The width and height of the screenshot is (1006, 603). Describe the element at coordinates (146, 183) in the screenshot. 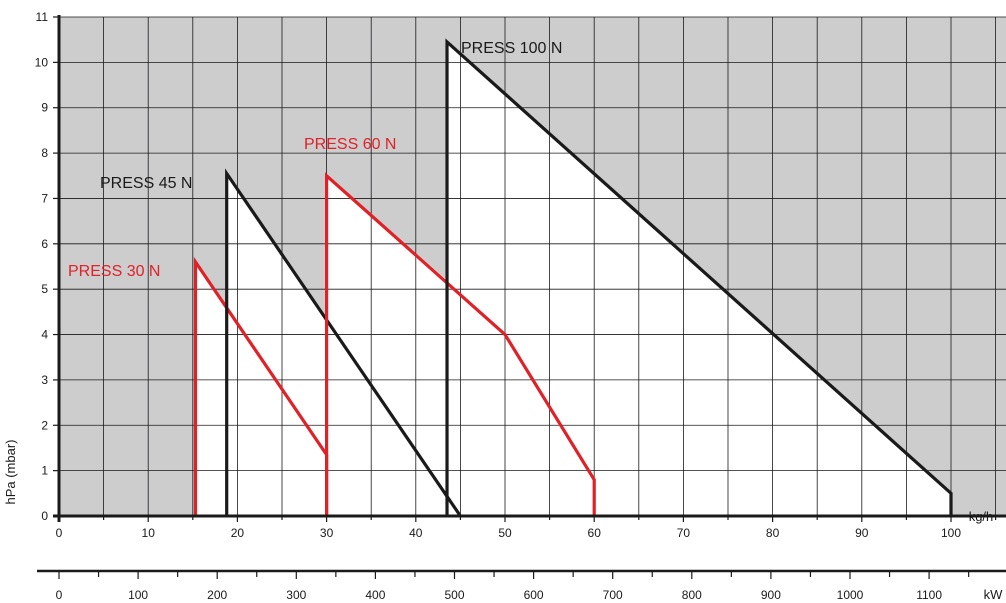

I see `series-label-press-45: PRESS 45 N` at that location.